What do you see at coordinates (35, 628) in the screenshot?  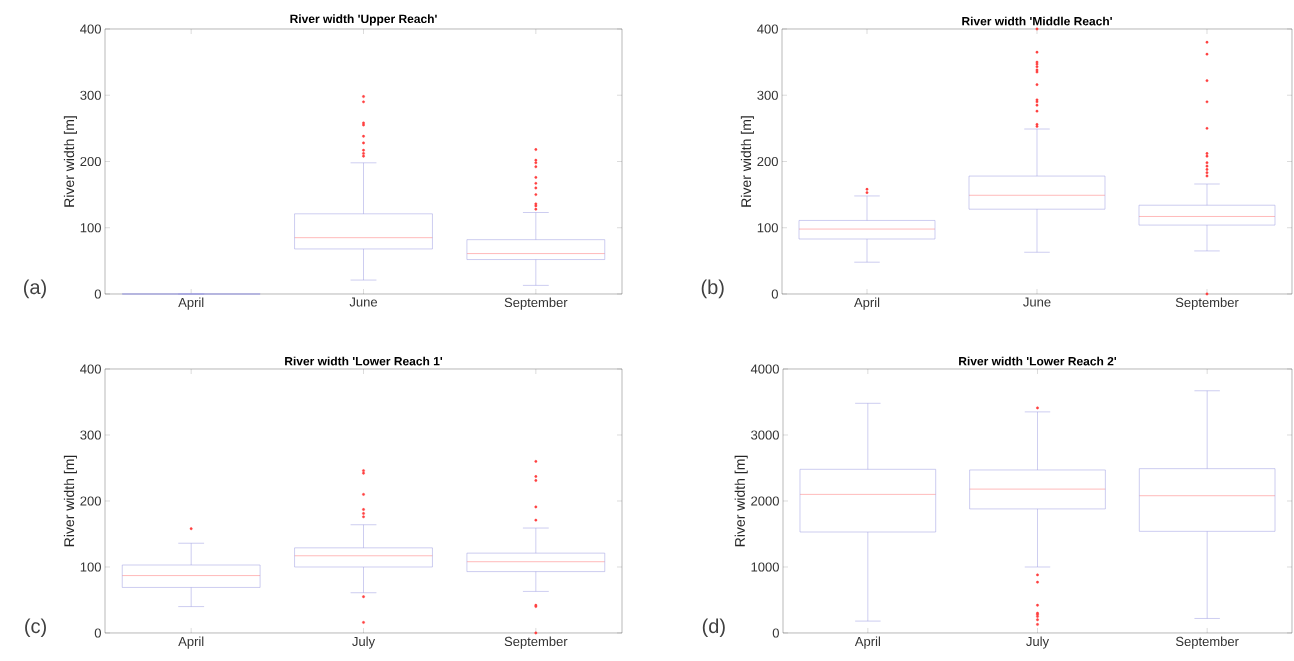 I see `text: (c)` at bounding box center [35, 628].